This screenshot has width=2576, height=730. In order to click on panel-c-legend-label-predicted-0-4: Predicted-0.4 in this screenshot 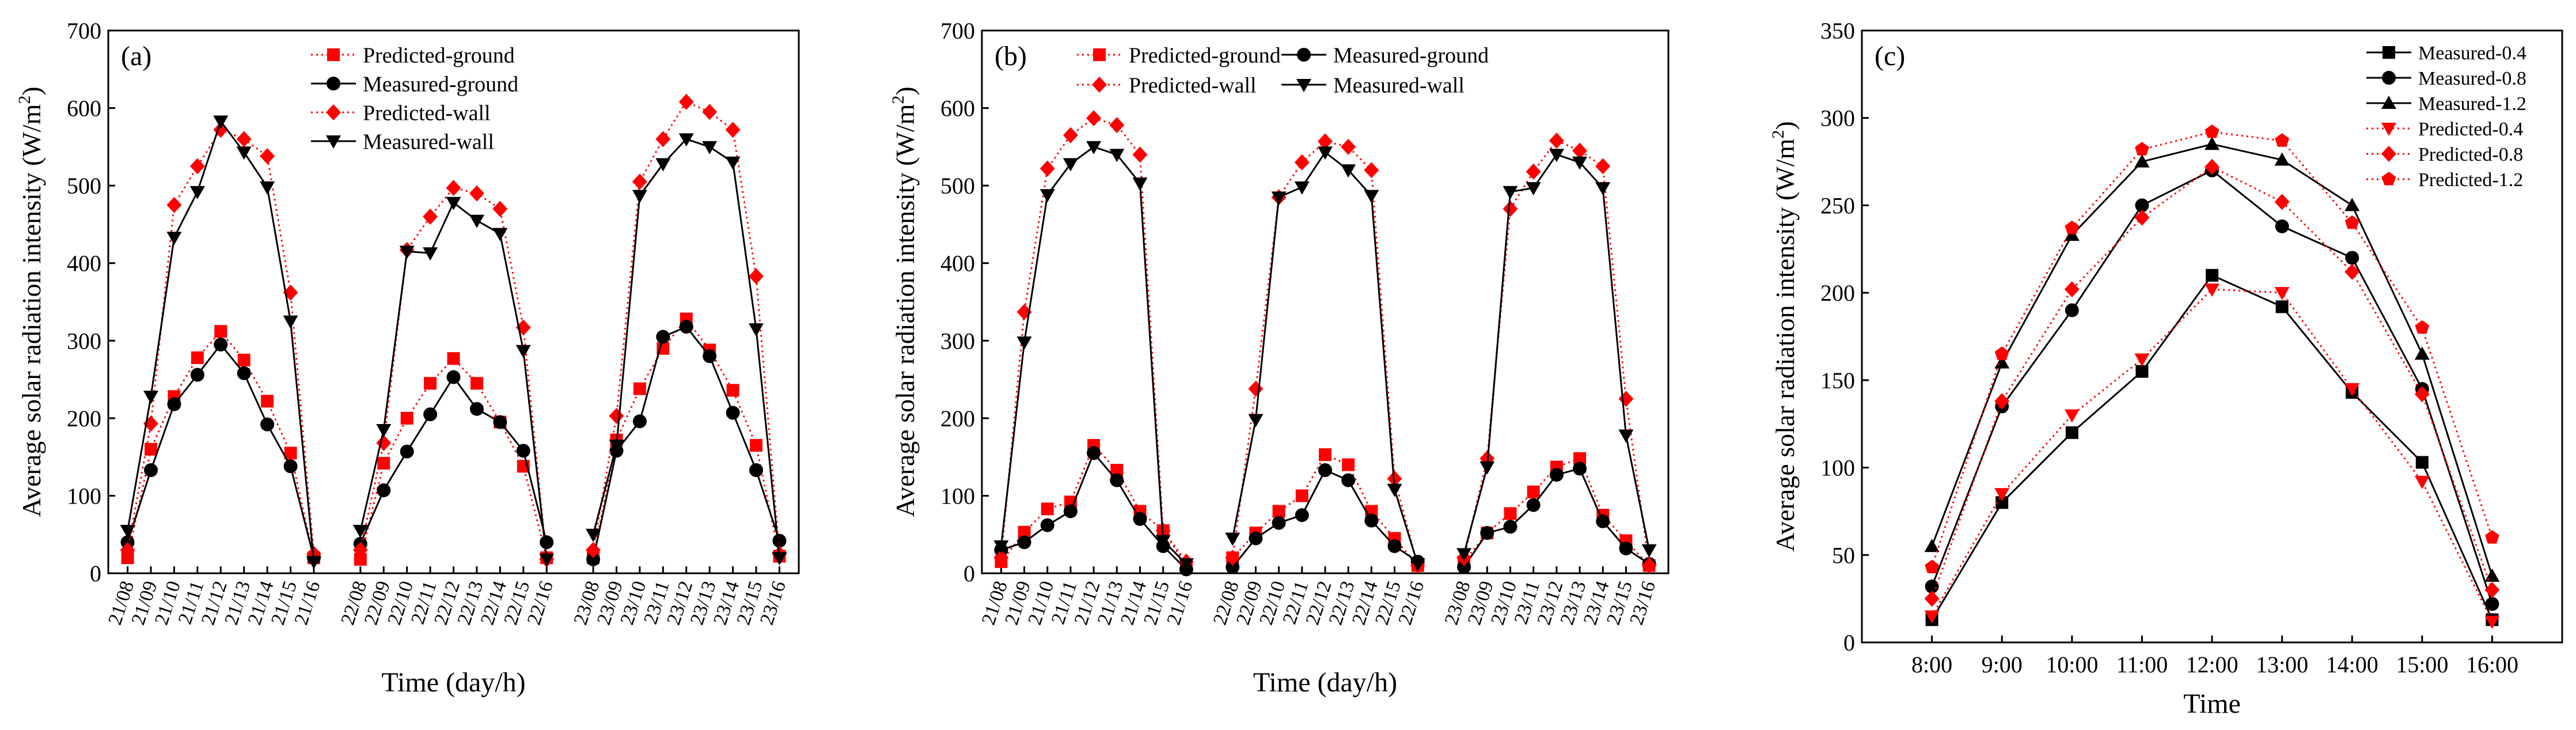, I will do `click(2470, 129)`.